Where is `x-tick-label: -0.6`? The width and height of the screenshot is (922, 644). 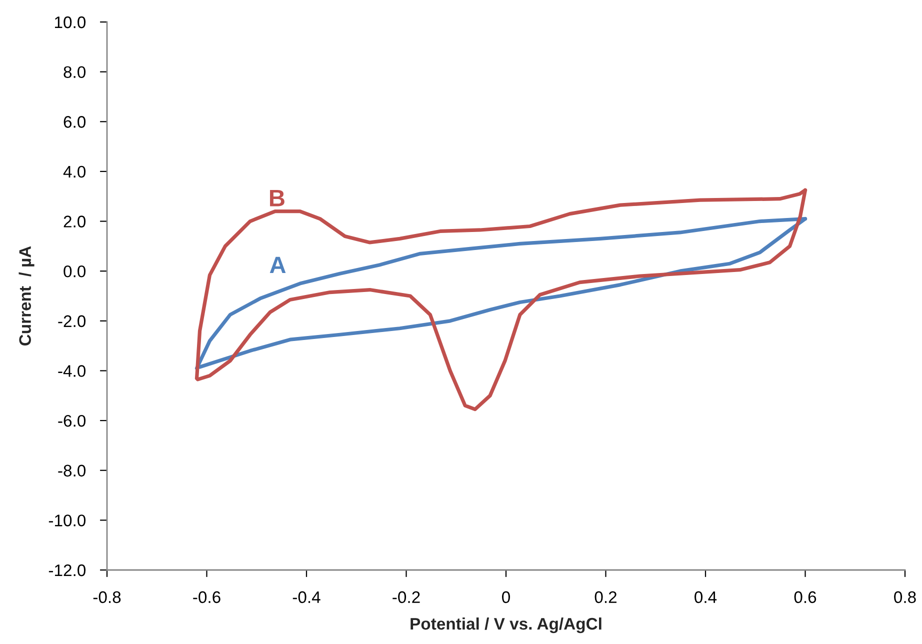 x-tick-label: -0.6 is located at coordinates (206, 597).